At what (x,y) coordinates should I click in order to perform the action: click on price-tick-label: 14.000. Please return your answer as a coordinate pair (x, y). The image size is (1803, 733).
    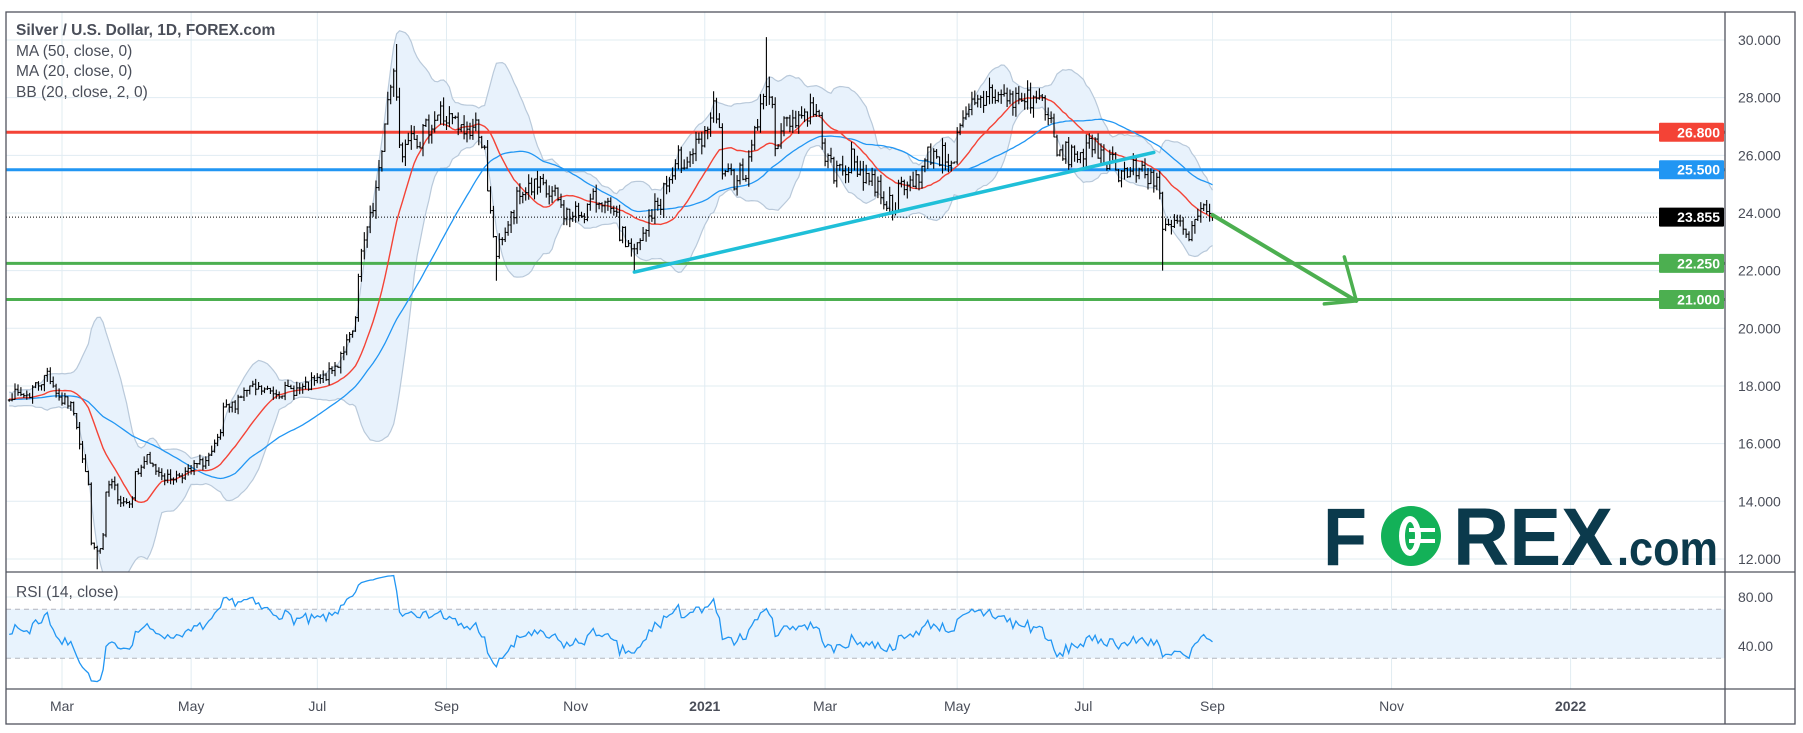
    Looking at the image, I should click on (1759, 501).